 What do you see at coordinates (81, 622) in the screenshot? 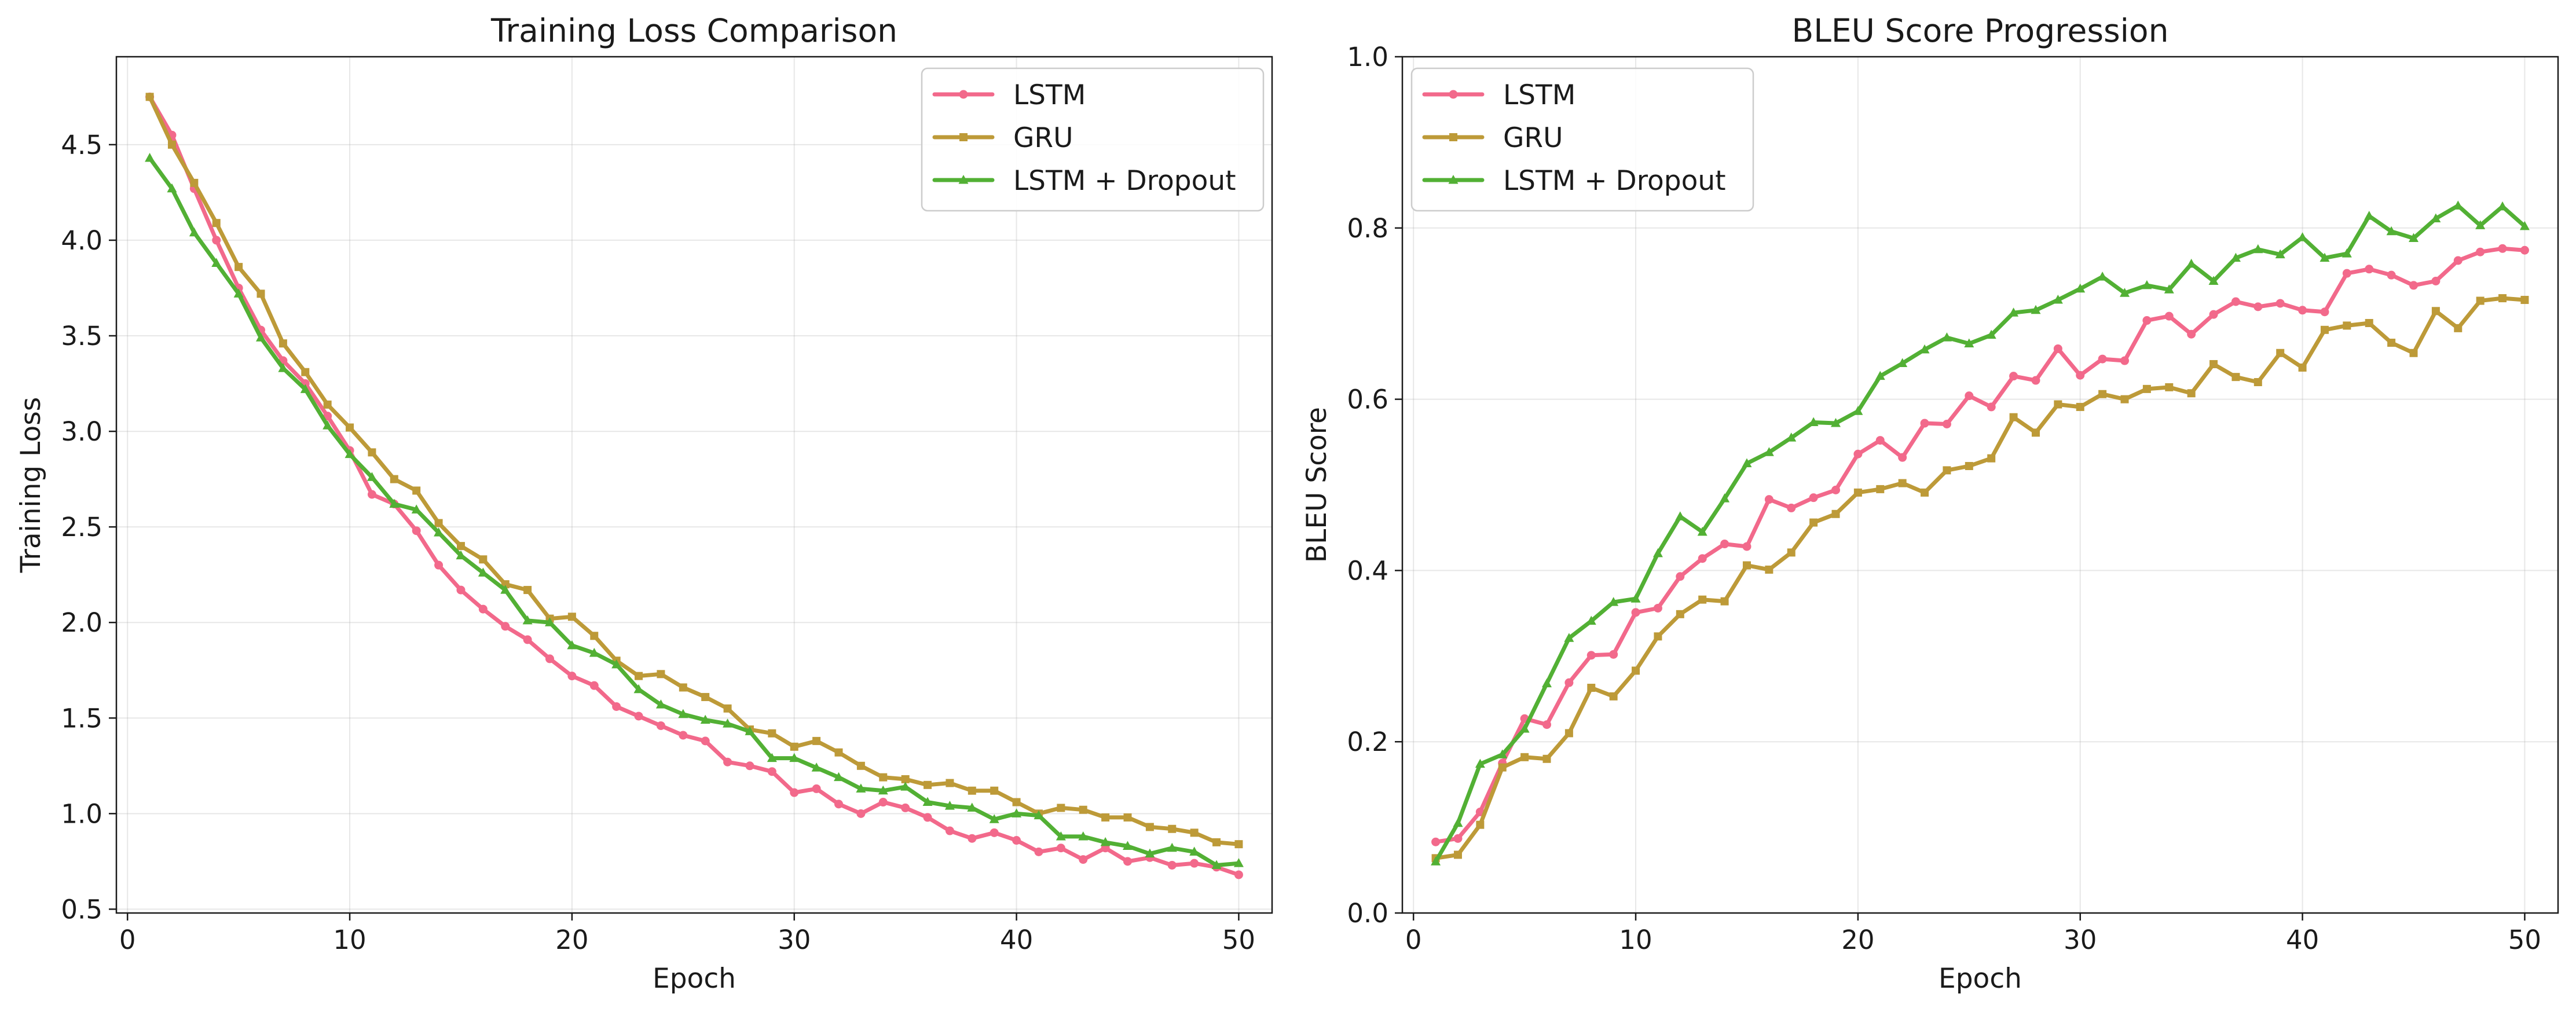
I see `y-tick-label: 2.0` at bounding box center [81, 622].